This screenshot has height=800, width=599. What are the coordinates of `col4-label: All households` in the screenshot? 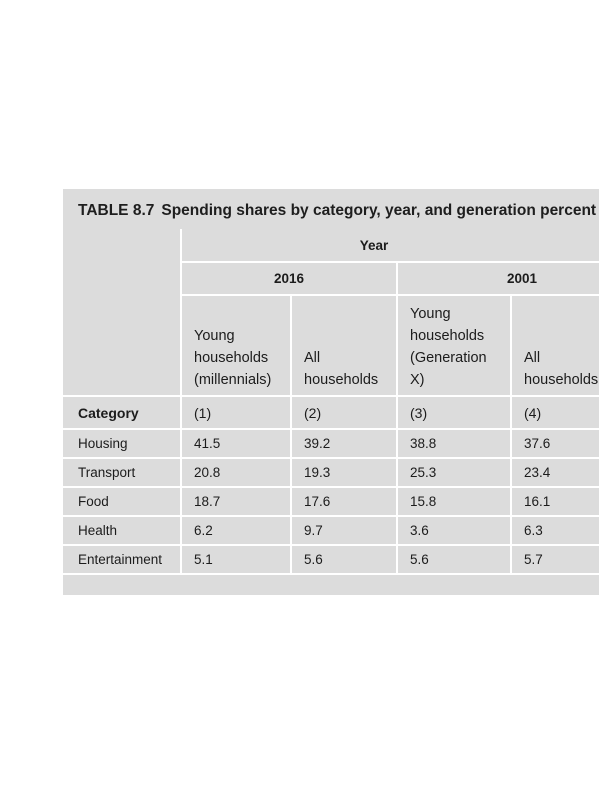 It's located at (554, 345).